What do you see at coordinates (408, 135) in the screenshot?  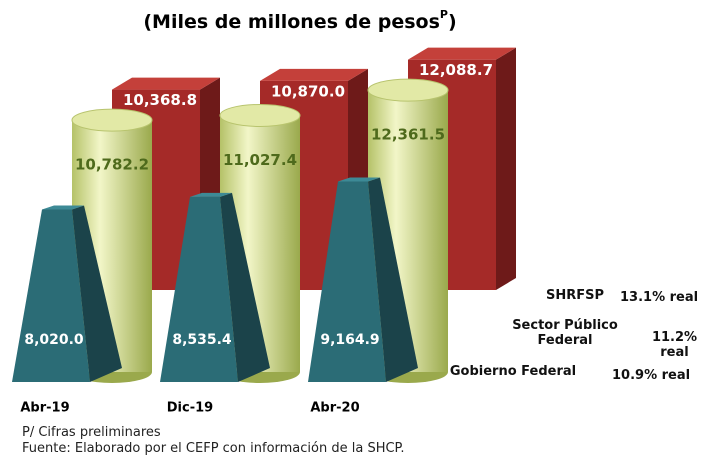 I see `value-label: 12,361.5` at bounding box center [408, 135].